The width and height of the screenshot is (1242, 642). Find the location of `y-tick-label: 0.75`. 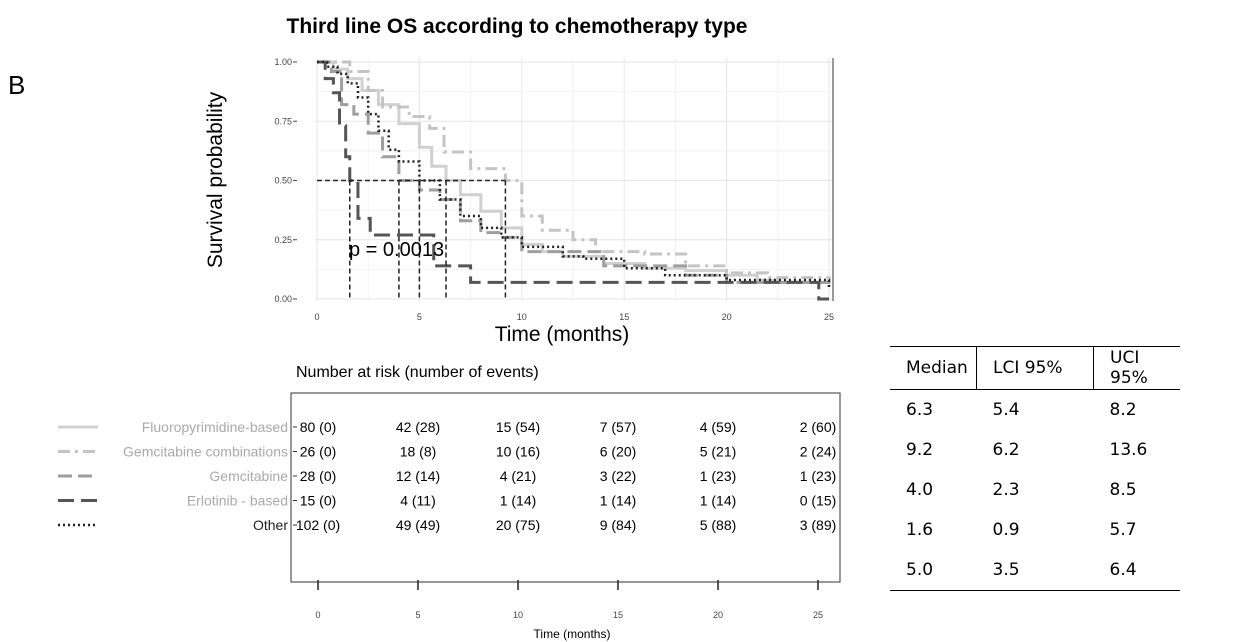

y-tick-label: 0.75 is located at coordinates (283, 121).